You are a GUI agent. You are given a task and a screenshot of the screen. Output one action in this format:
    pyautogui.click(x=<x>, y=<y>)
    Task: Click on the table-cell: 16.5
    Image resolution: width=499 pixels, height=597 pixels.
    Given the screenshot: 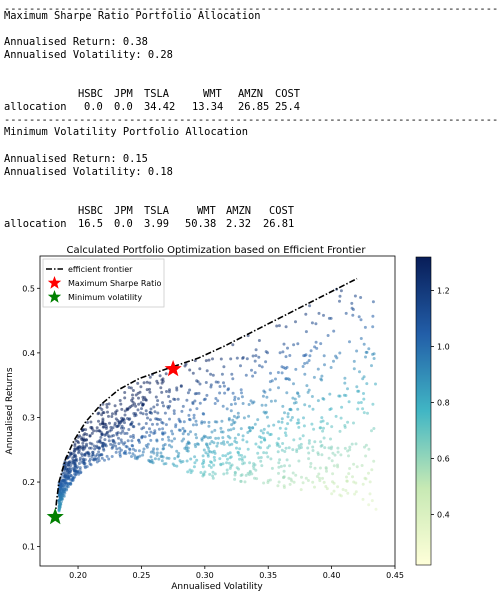 What is the action you would take?
    pyautogui.click(x=91, y=224)
    